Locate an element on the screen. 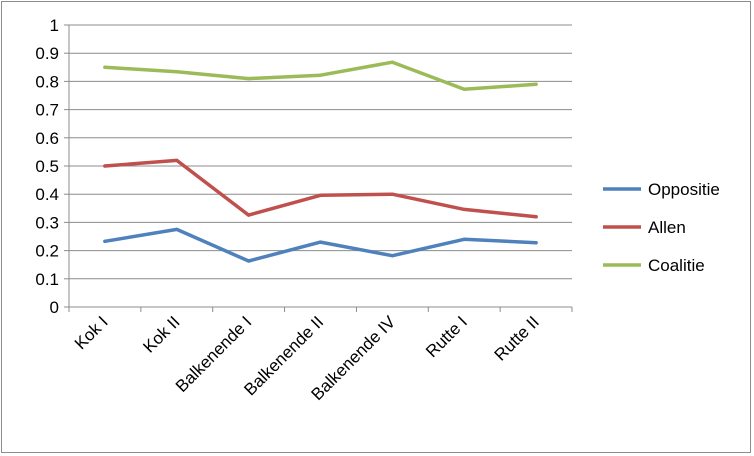  y-tick-label: 0 is located at coordinates (54, 307).